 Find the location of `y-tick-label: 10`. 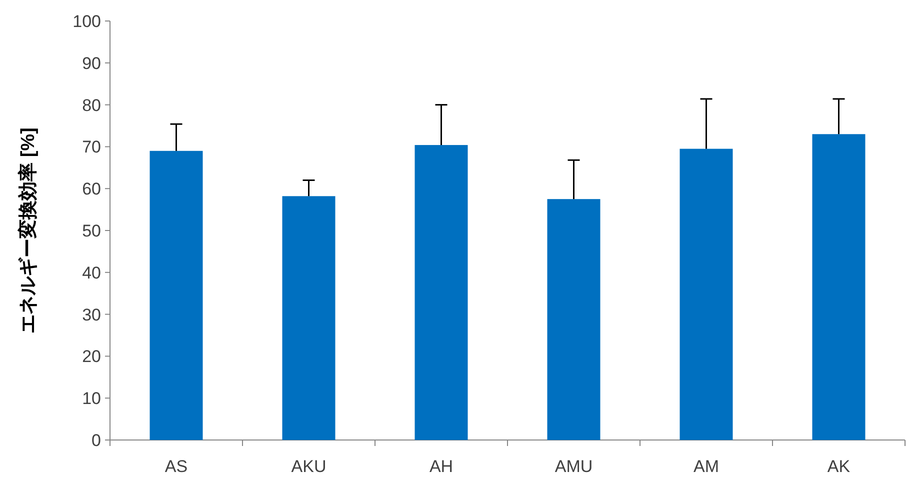

y-tick-label: 10 is located at coordinates (91, 398).